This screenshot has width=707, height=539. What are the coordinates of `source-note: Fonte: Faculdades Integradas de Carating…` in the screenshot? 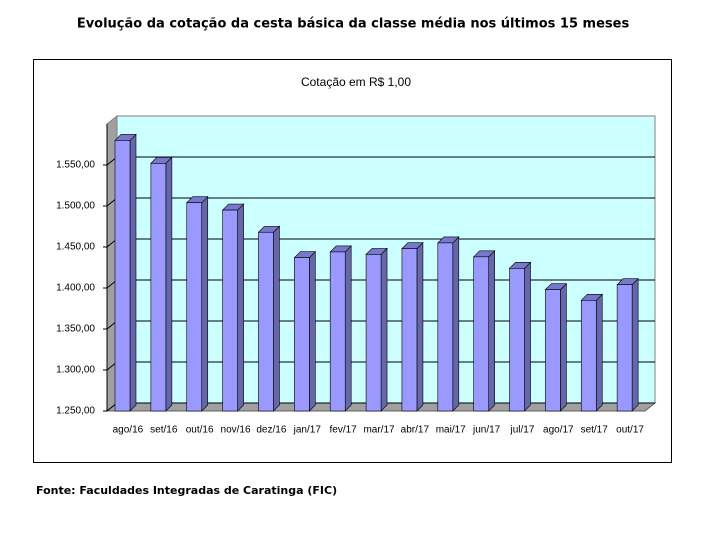 It's located at (186, 490).